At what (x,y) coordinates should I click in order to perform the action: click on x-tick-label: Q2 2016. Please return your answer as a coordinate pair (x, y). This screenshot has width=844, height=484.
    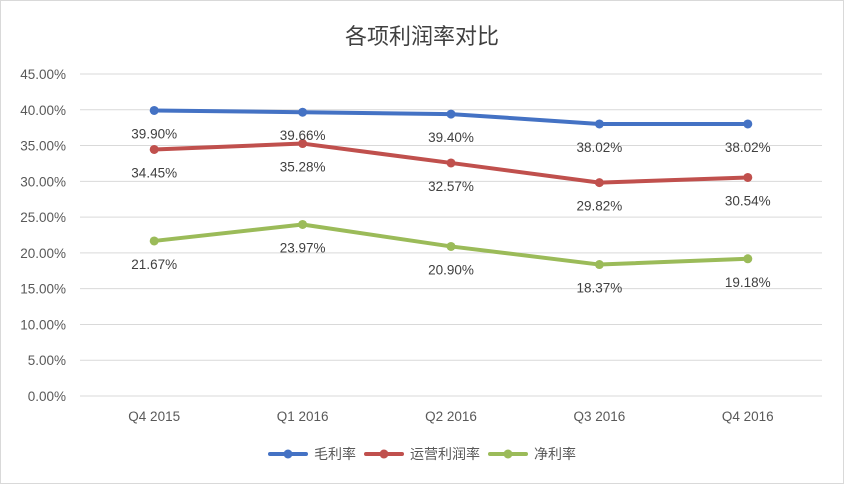
    Looking at the image, I should click on (451, 416).